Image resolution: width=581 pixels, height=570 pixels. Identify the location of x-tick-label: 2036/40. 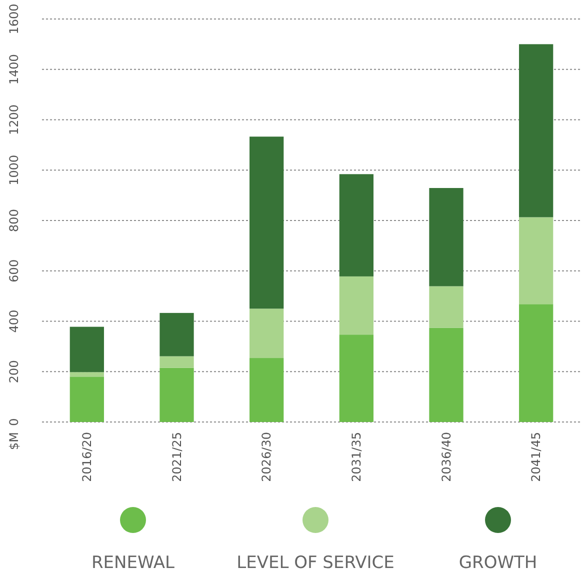
(446, 457).